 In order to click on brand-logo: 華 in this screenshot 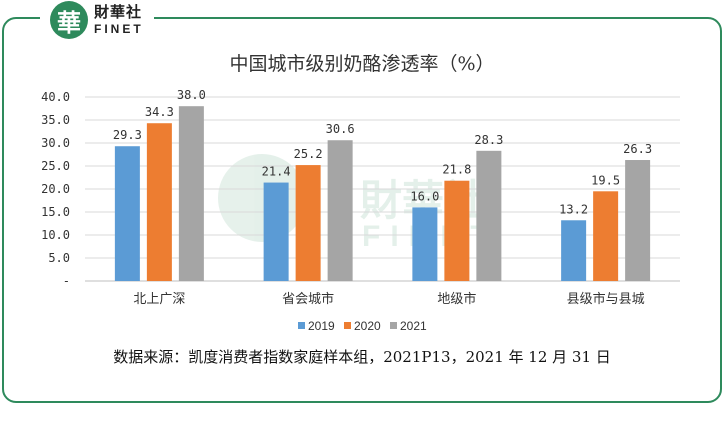, I will do `click(69, 20)`.